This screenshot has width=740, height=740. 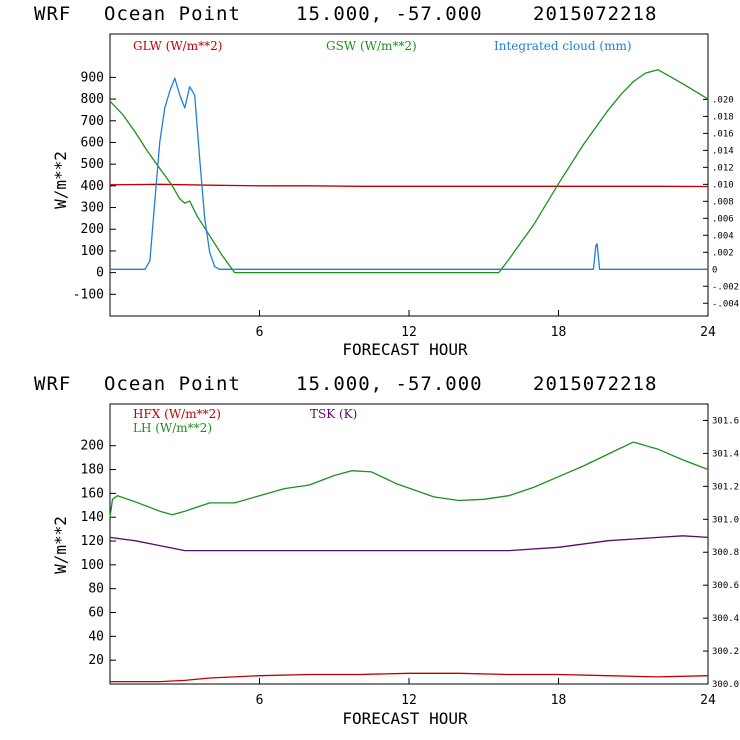 I want to click on y-ticks: 200 180 160 140 120 100 80 60 40 20, so click(x=98, y=553).